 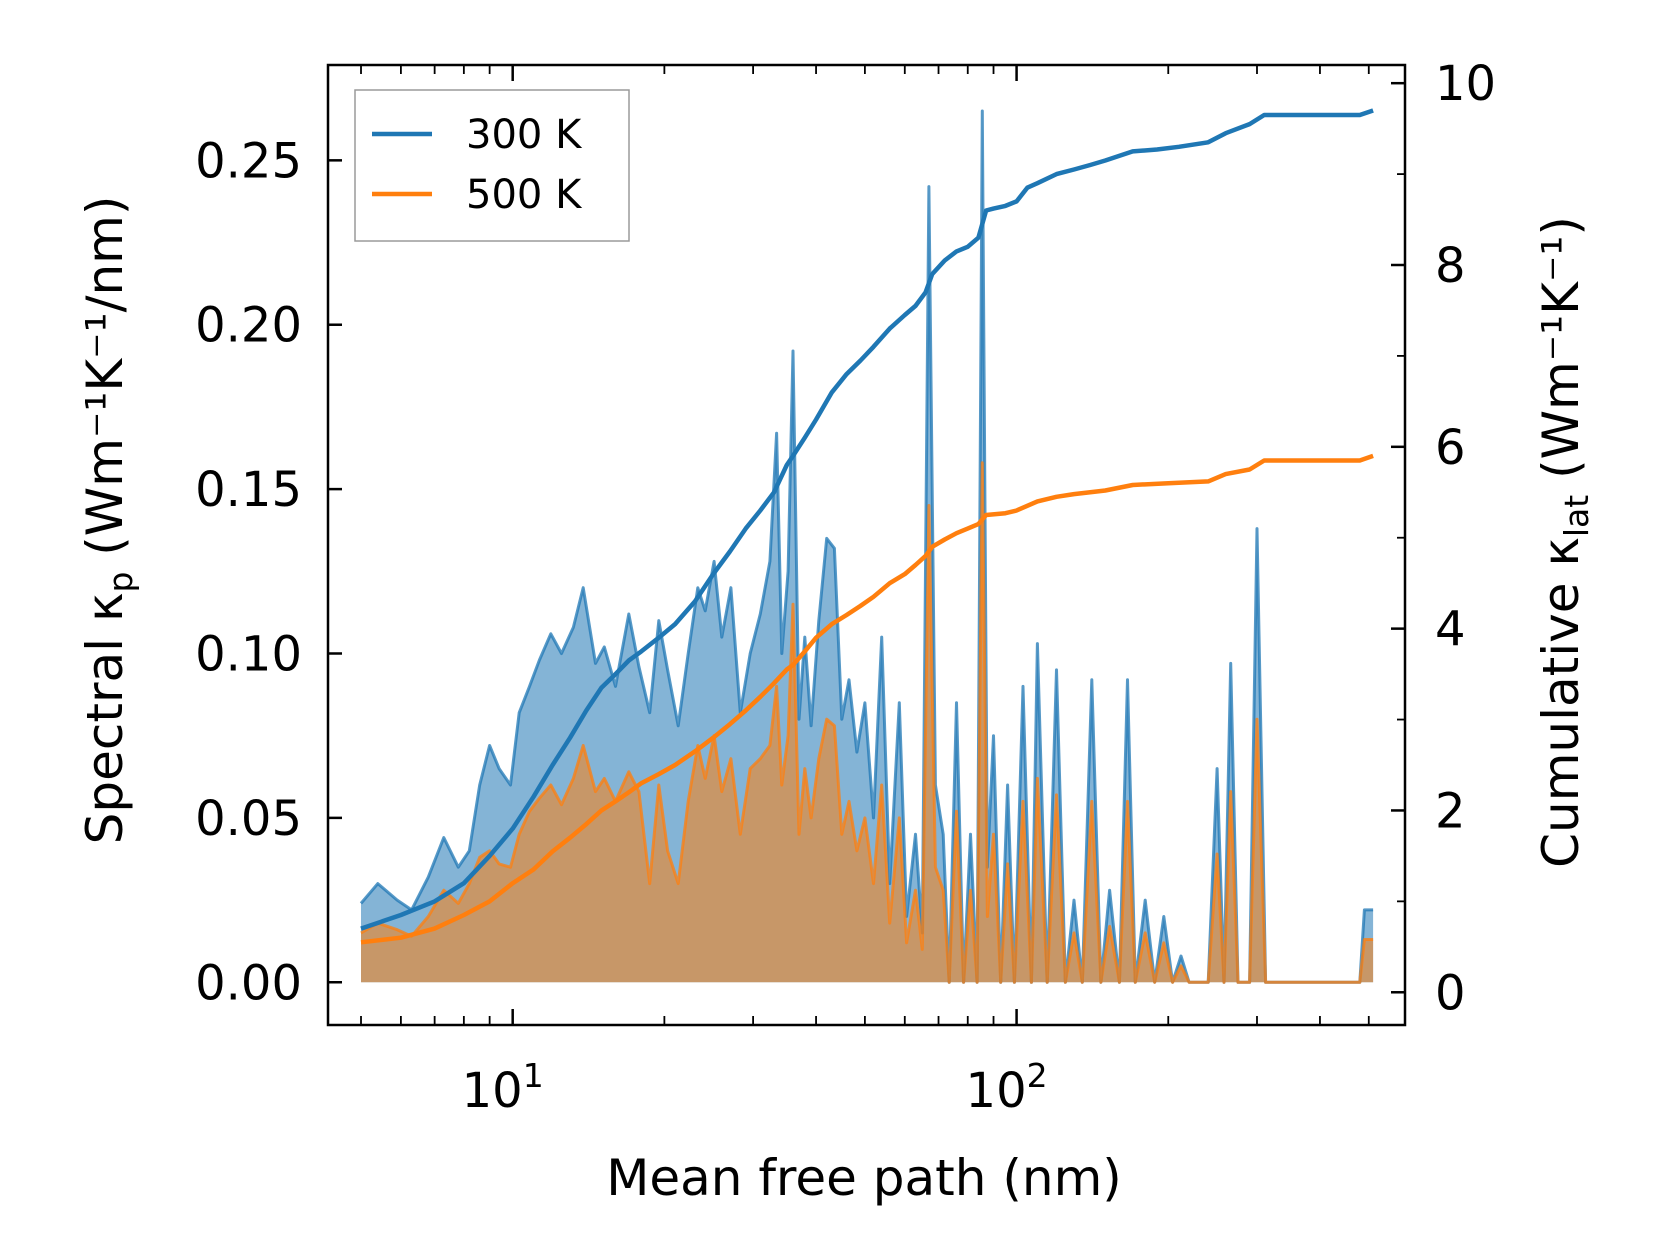 I want to click on legend-box, so click(x=492, y=165).